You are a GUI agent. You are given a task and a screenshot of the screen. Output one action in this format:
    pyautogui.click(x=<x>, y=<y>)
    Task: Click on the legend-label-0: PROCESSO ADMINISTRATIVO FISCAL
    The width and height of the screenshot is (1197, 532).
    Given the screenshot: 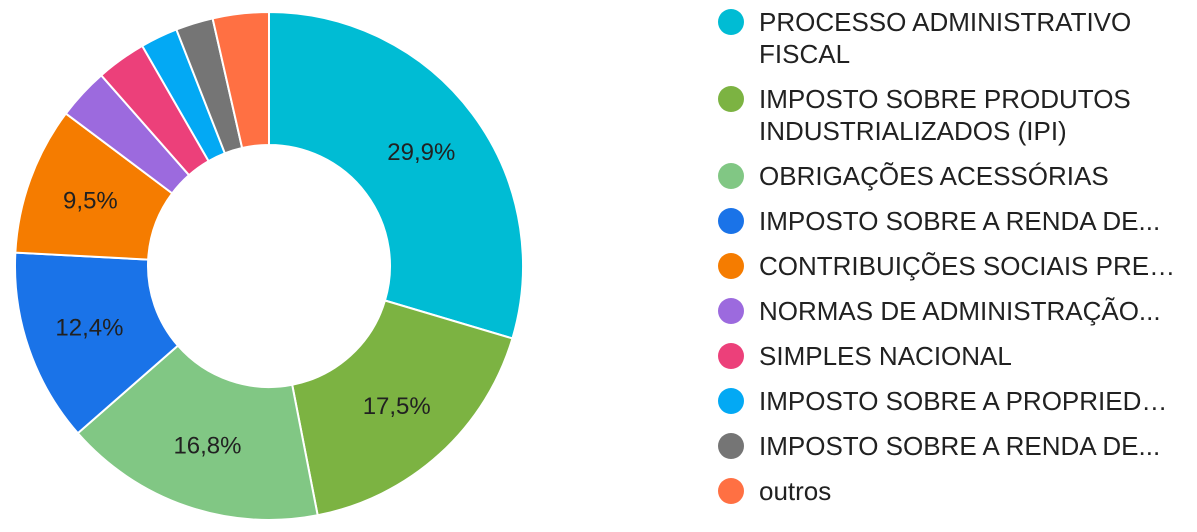 What is the action you would take?
    pyautogui.click(x=945, y=38)
    